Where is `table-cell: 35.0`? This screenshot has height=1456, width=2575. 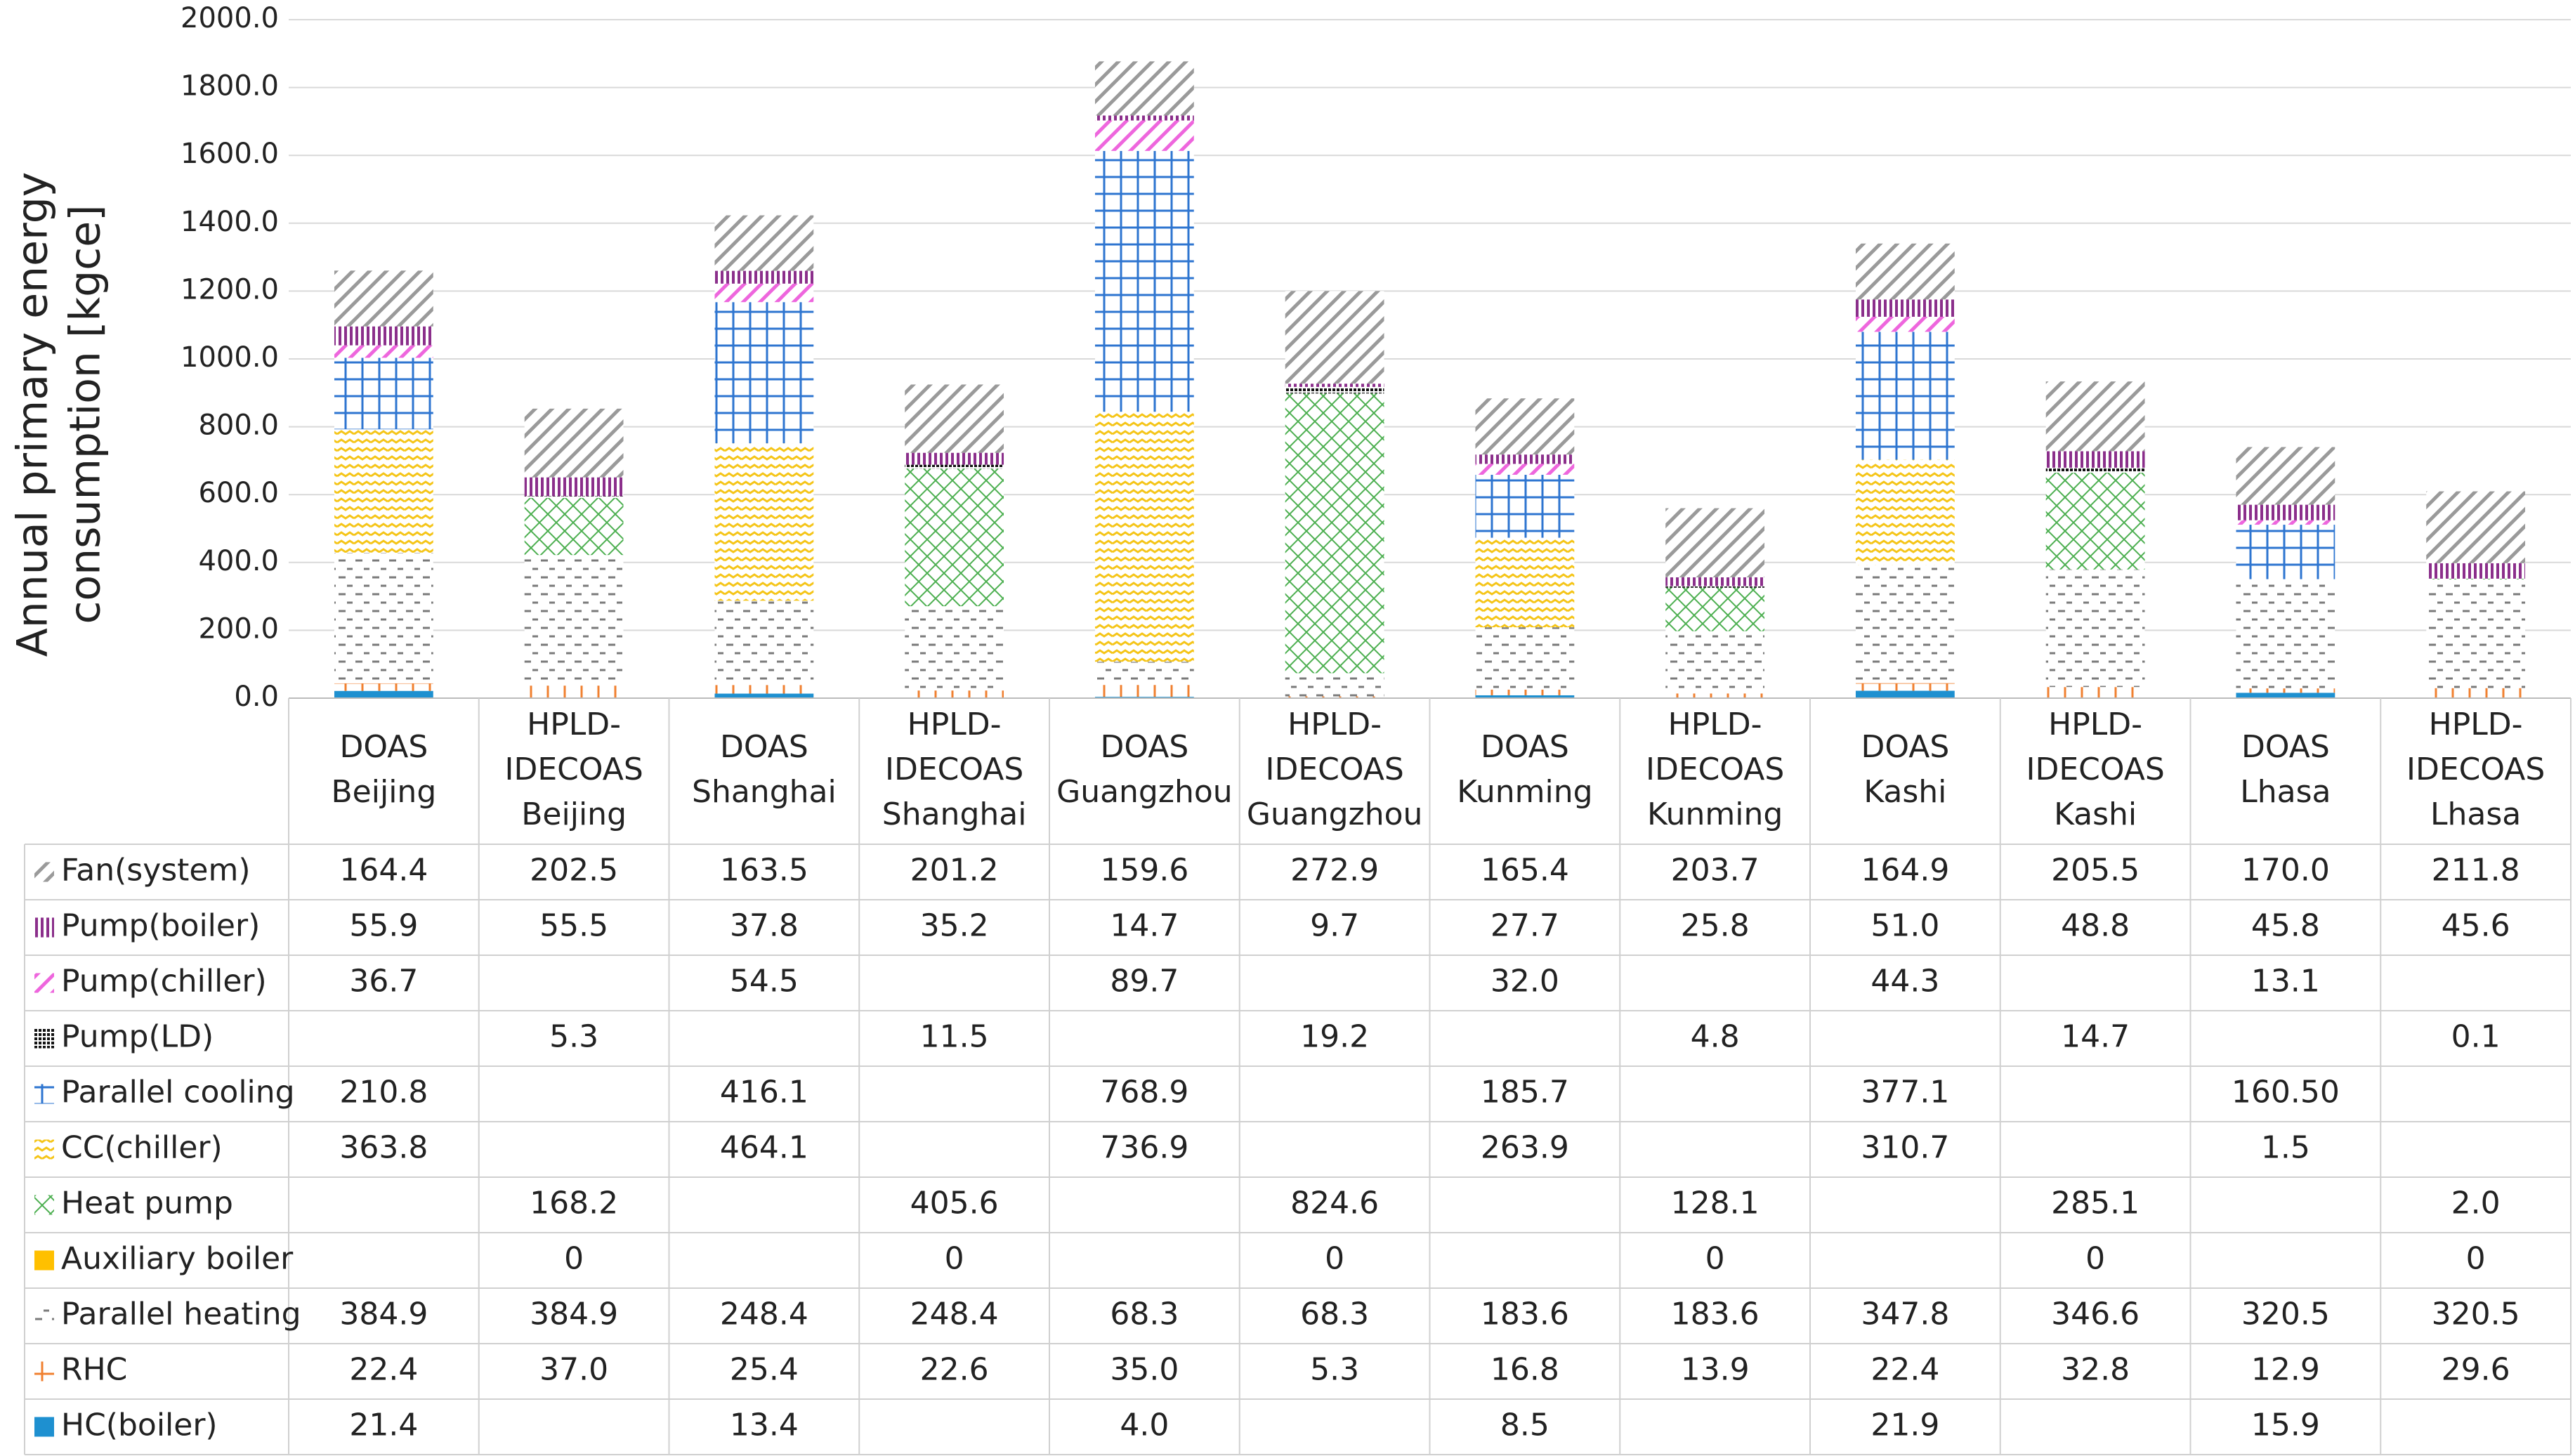
table-cell: 35.0 is located at coordinates (1145, 1370).